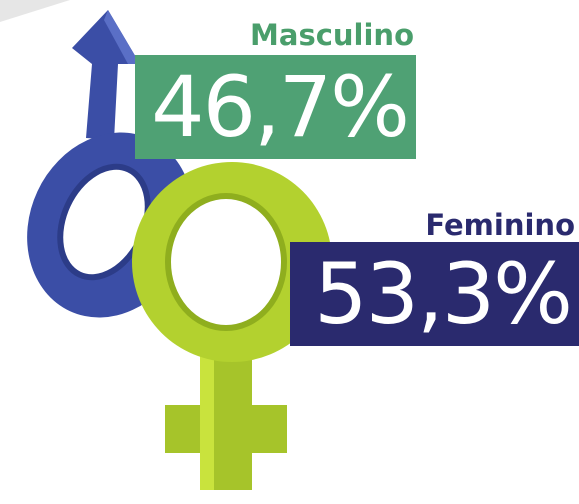 This screenshot has height=504, width=579. What do you see at coordinates (275, 107) in the screenshot?
I see `male-value: 46,7%` at bounding box center [275, 107].